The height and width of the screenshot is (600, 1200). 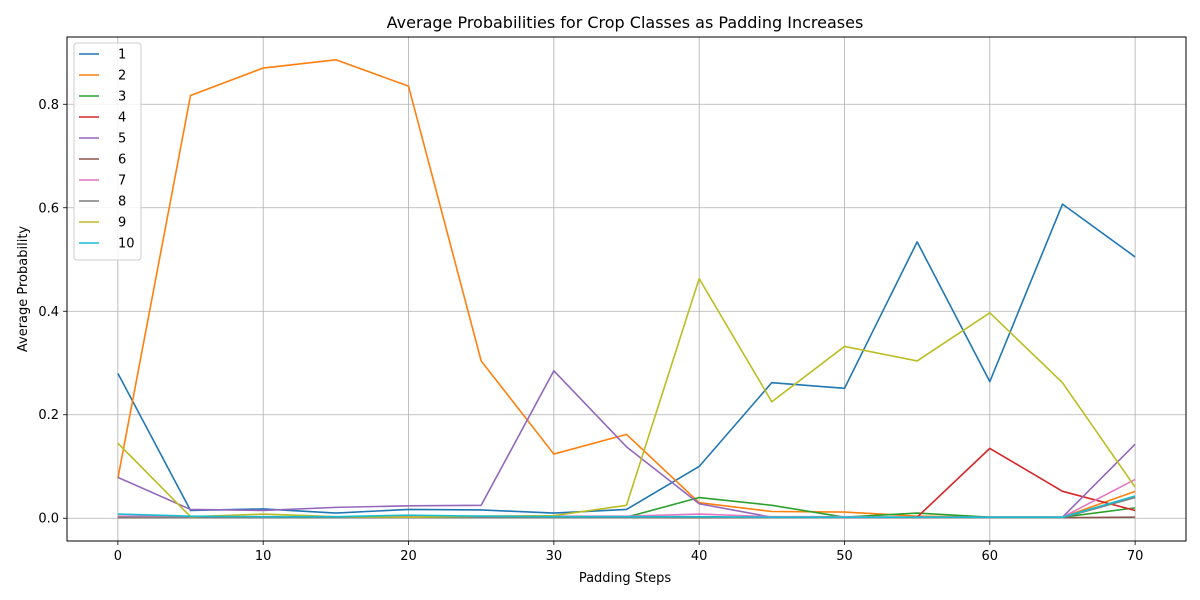 What do you see at coordinates (263, 556) in the screenshot?
I see `x-tick-label: 10` at bounding box center [263, 556].